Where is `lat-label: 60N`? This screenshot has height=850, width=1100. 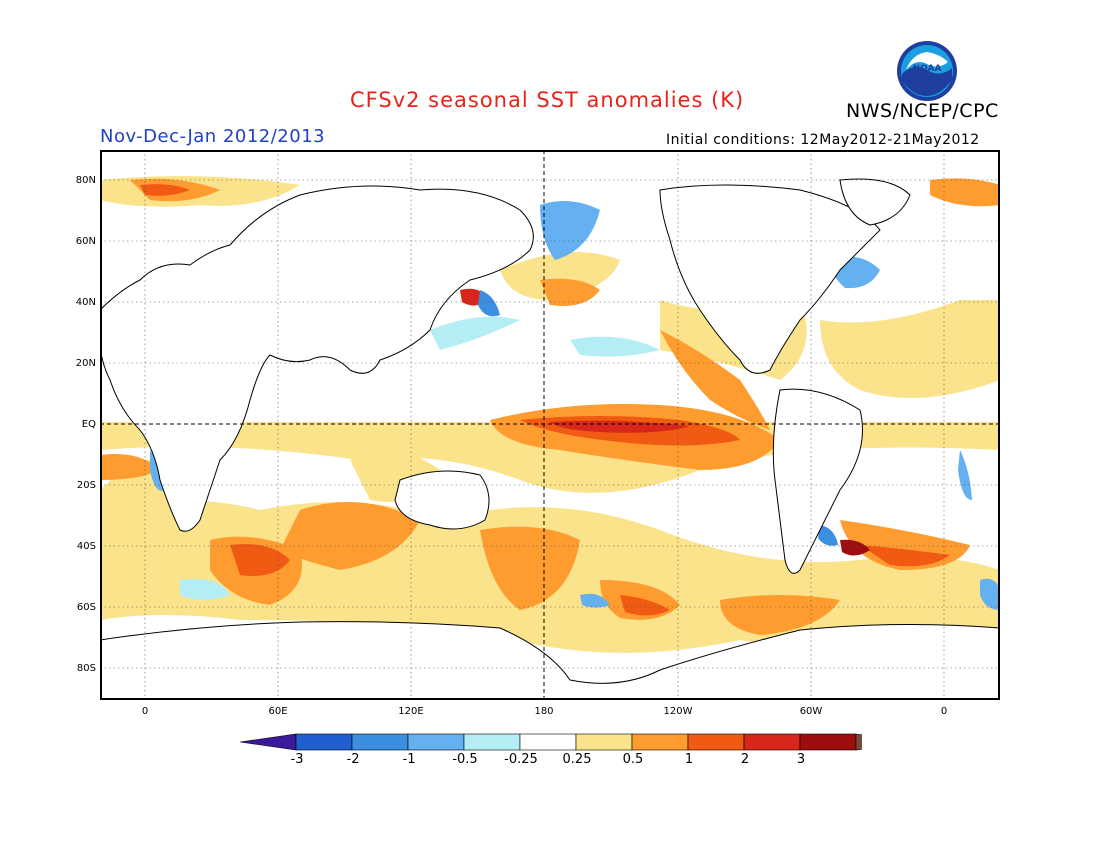 lat-label: 60N is located at coordinates (85, 241).